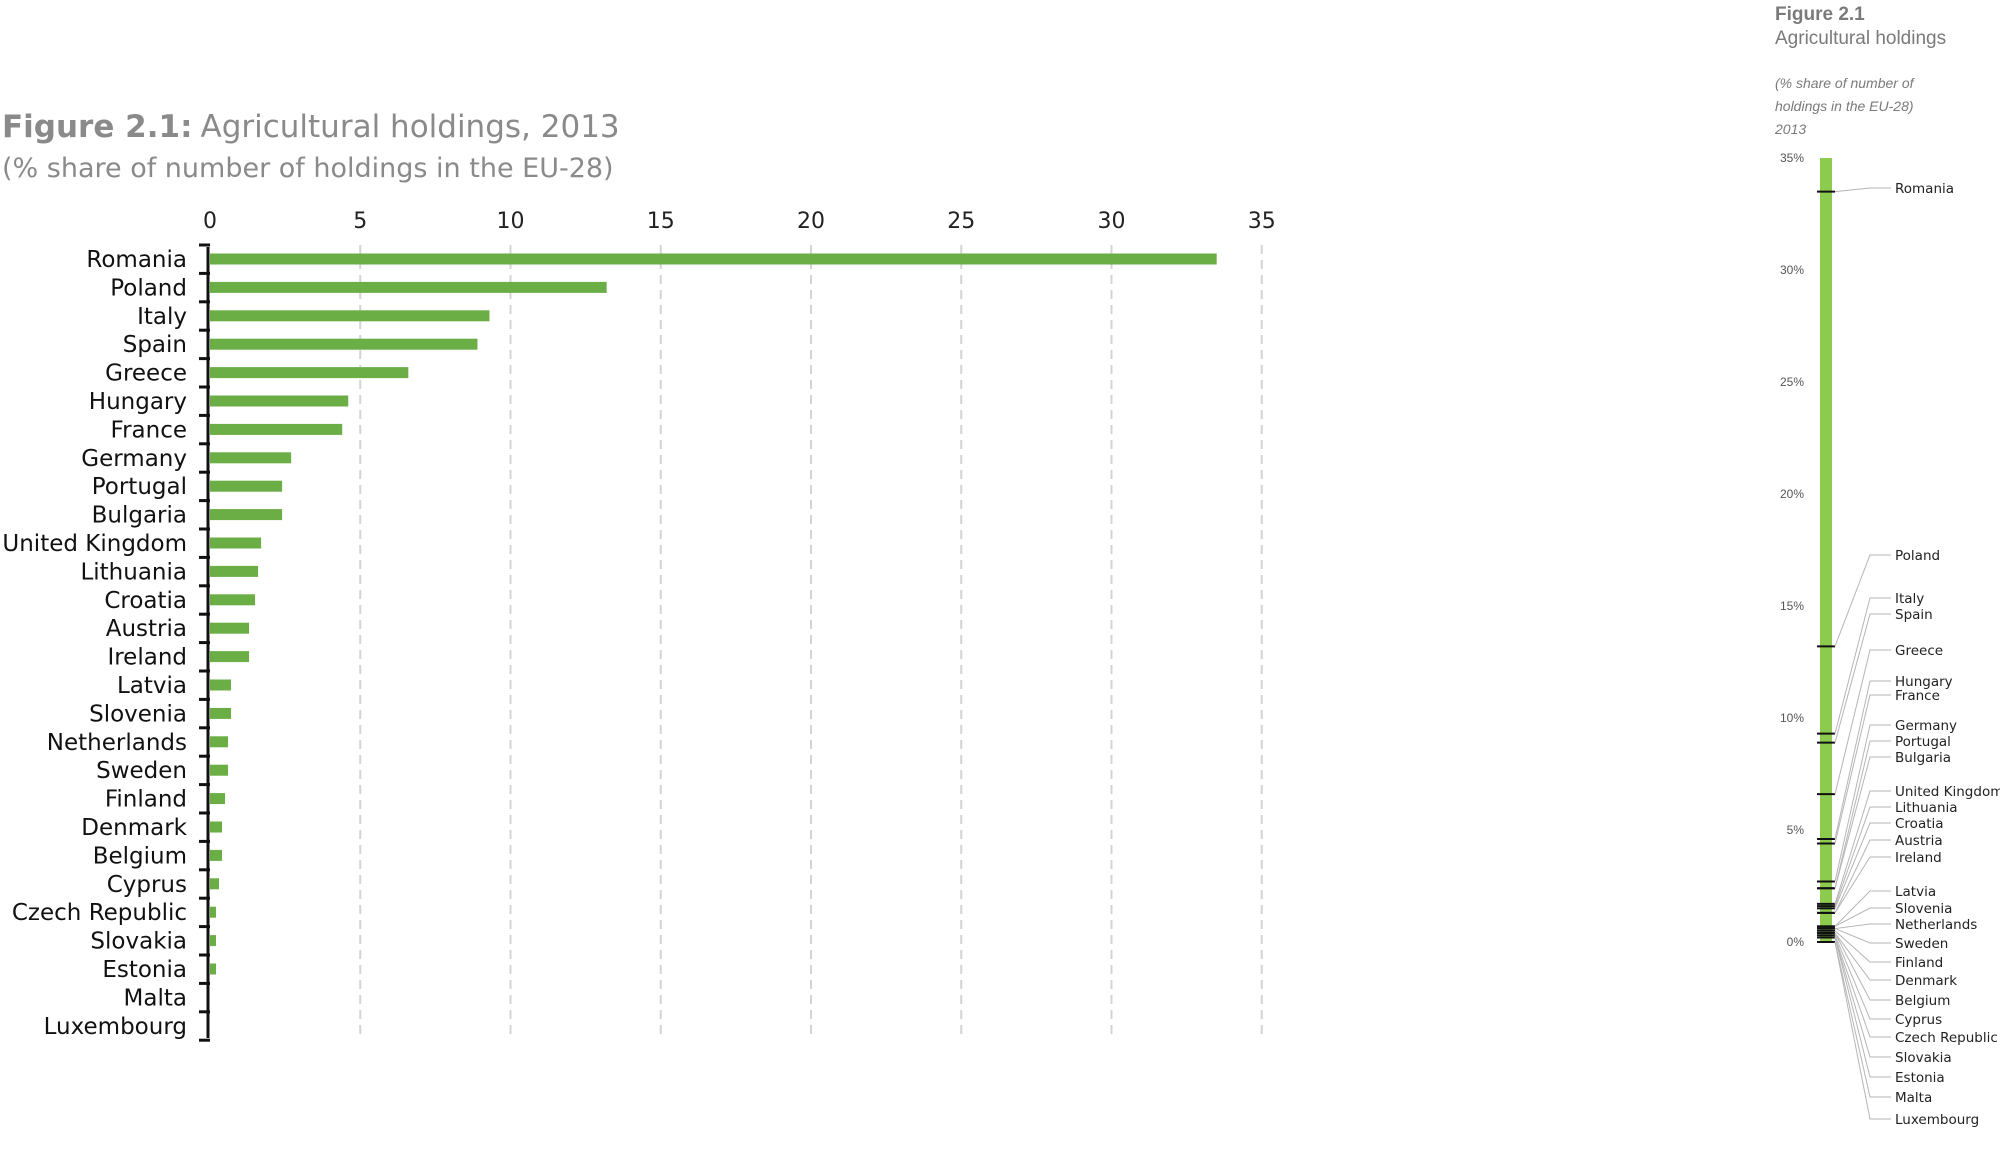 The width and height of the screenshot is (2000, 1155). I want to click on side-category-label: Greece, so click(1919, 651).